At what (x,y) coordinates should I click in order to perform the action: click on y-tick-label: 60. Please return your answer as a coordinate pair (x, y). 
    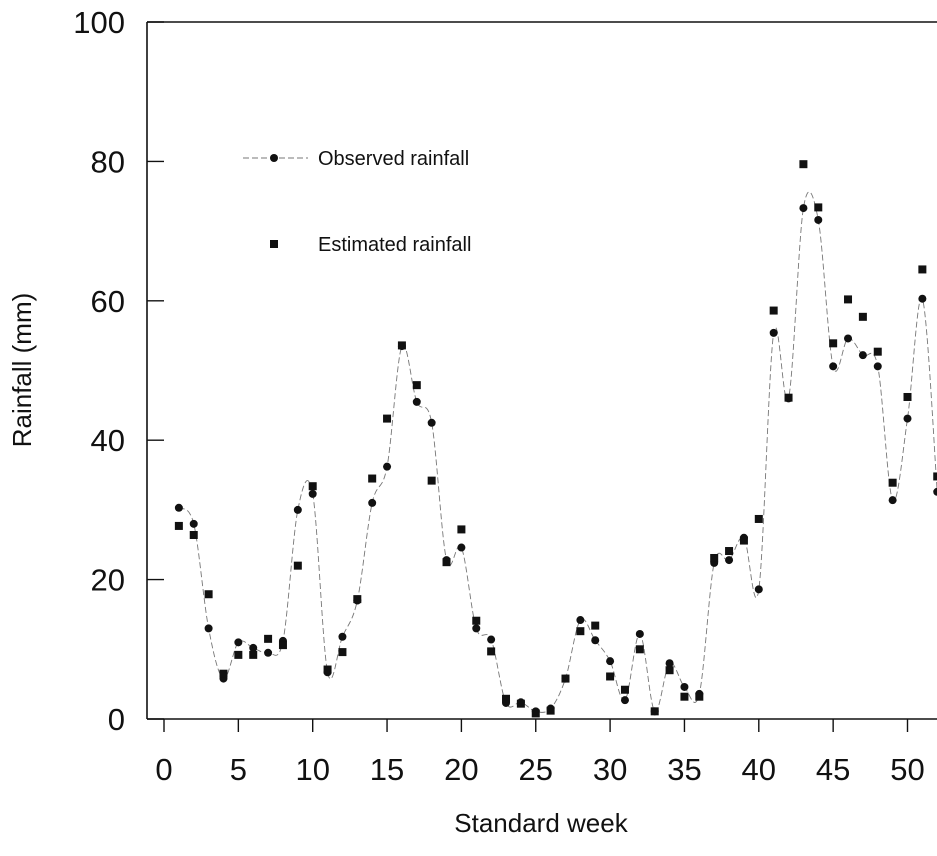
    Looking at the image, I should click on (108, 301).